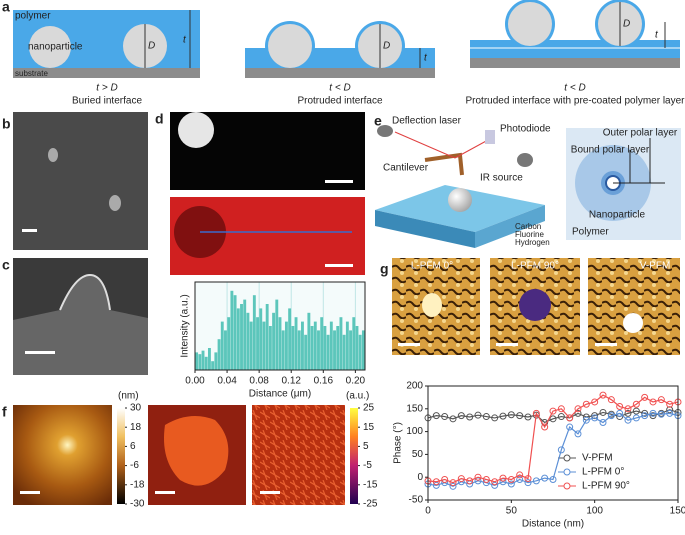 This screenshot has width=685, height=535. I want to click on x-tick-label: 50, so click(512, 511).